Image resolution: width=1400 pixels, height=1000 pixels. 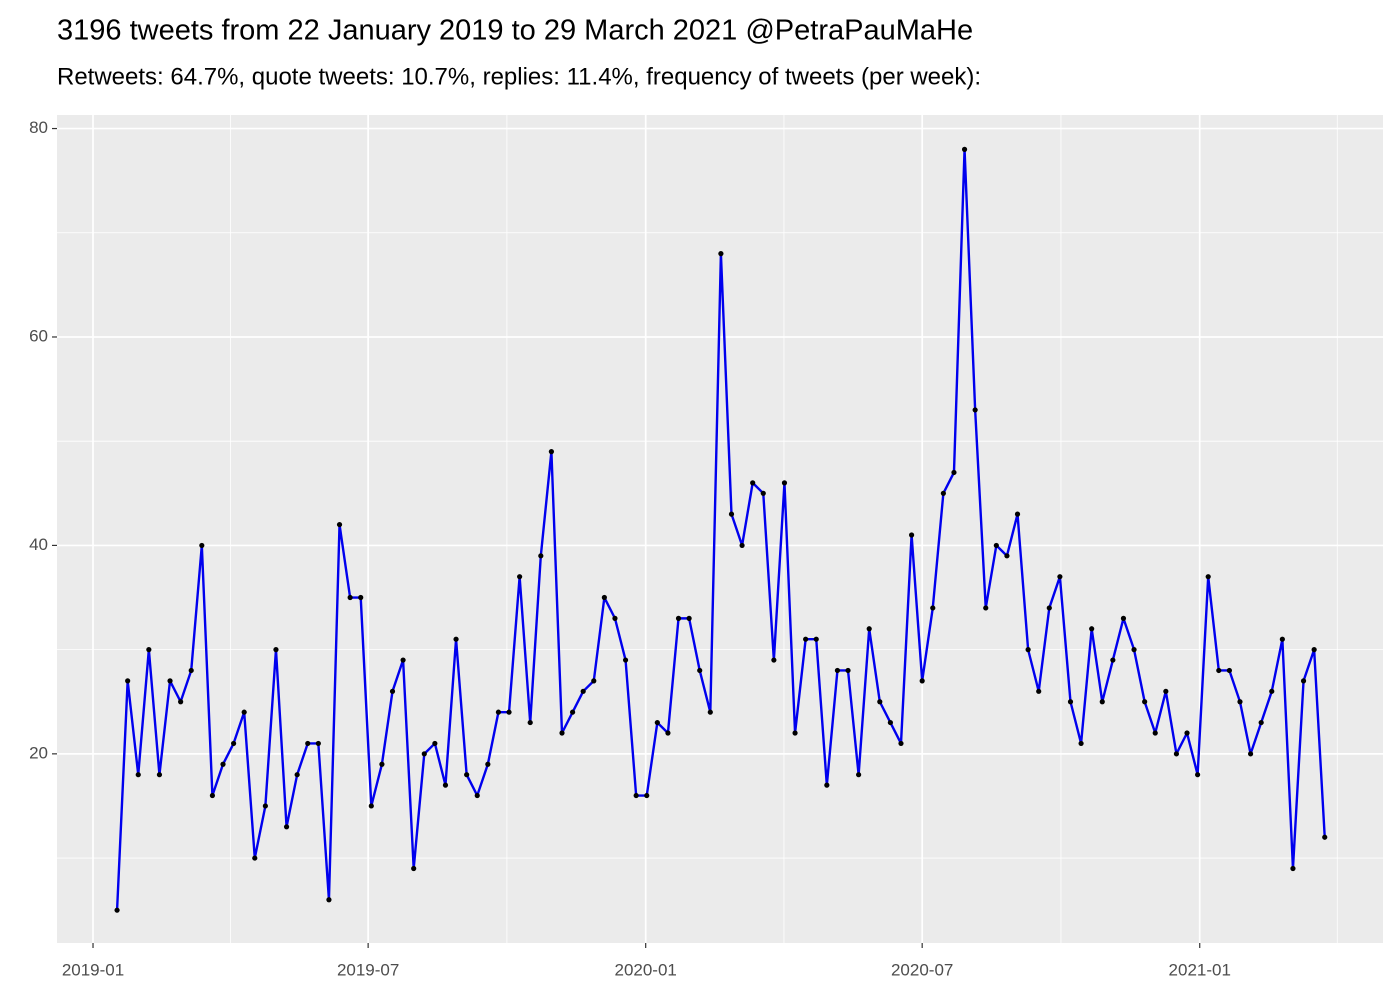 I want to click on x-tick-label: 2020-07, so click(x=922, y=969).